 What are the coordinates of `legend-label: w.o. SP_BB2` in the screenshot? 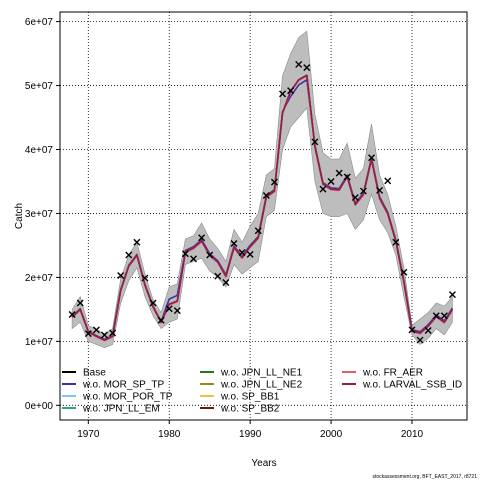 It's located at (250, 409).